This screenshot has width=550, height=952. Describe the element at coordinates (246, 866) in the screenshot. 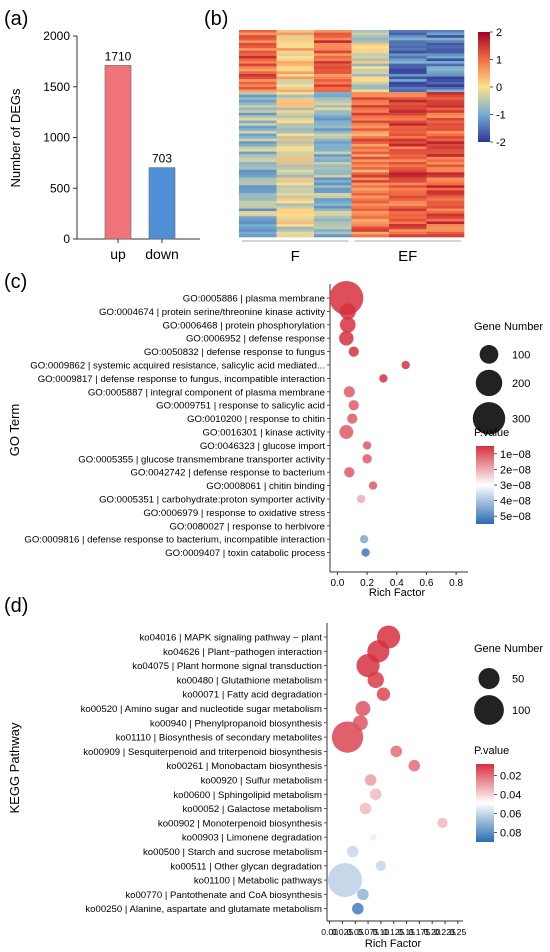

I see `panel-d-term-label: ko00511 | Other glycan degradation` at that location.